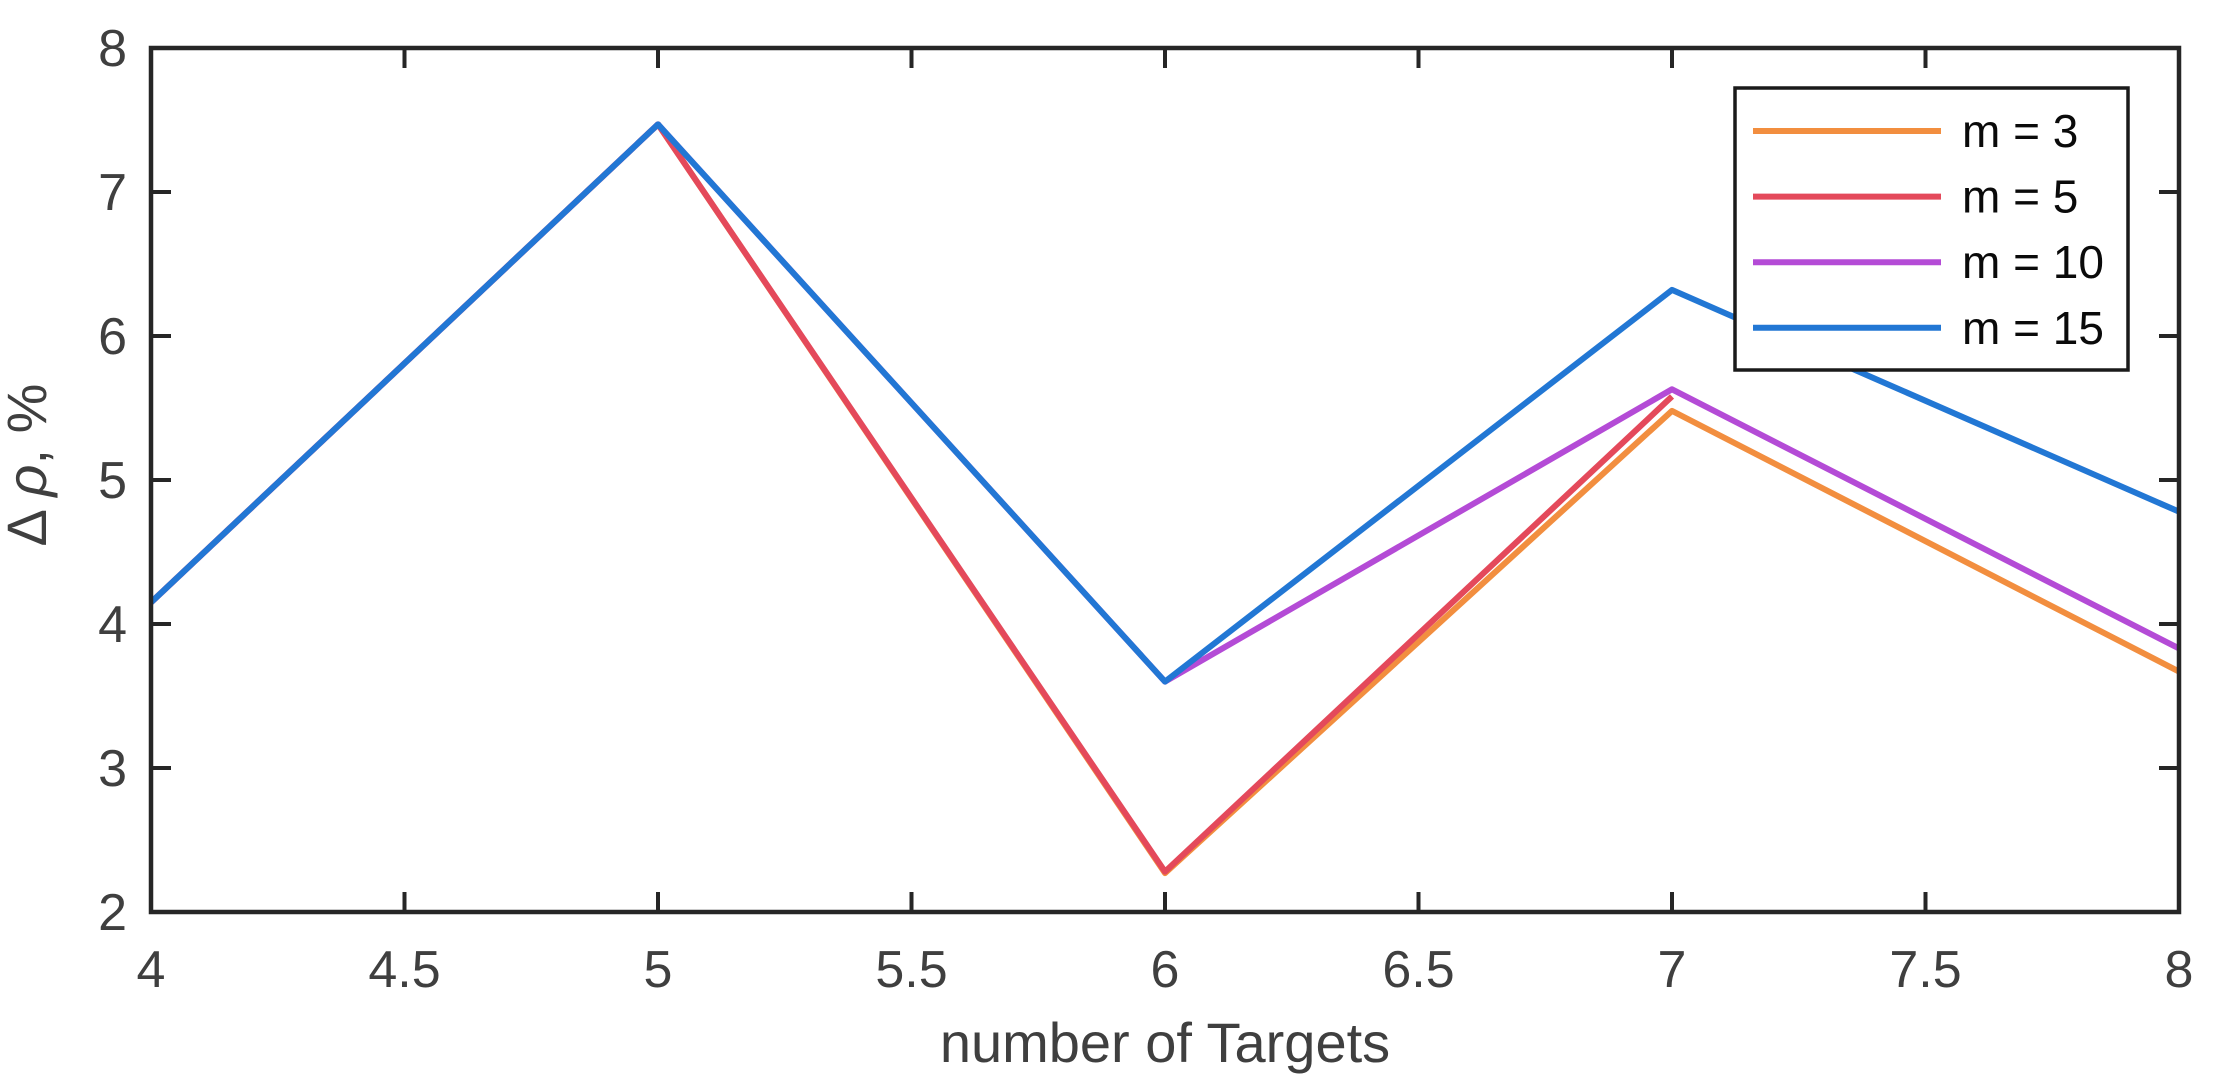 This screenshot has width=2226, height=1091. What do you see at coordinates (1672, 970) in the screenshot?
I see `x-tick-label: 7` at bounding box center [1672, 970].